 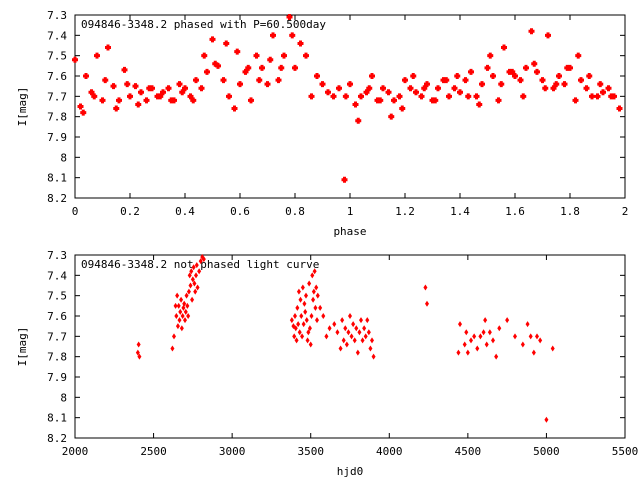 I want to click on x-tick-label: 5500, so click(x=625, y=451).